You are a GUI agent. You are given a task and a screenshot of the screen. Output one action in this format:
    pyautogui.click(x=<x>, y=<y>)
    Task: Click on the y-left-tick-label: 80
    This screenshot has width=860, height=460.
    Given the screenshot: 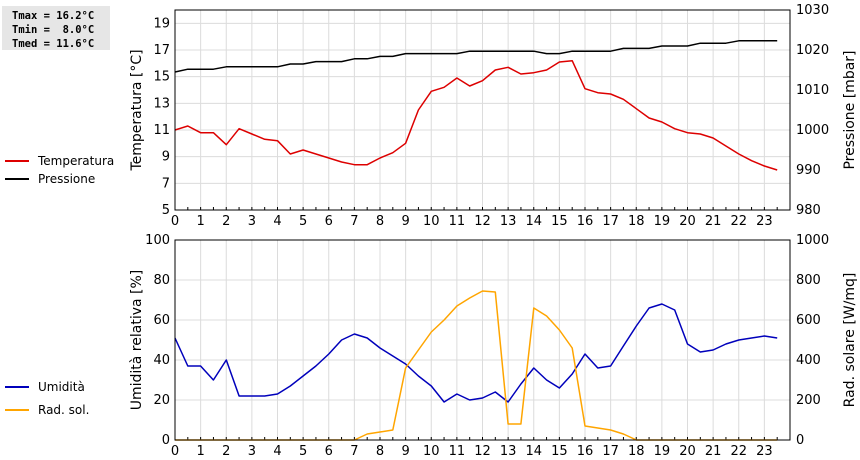 What is the action you would take?
    pyautogui.click(x=161, y=280)
    